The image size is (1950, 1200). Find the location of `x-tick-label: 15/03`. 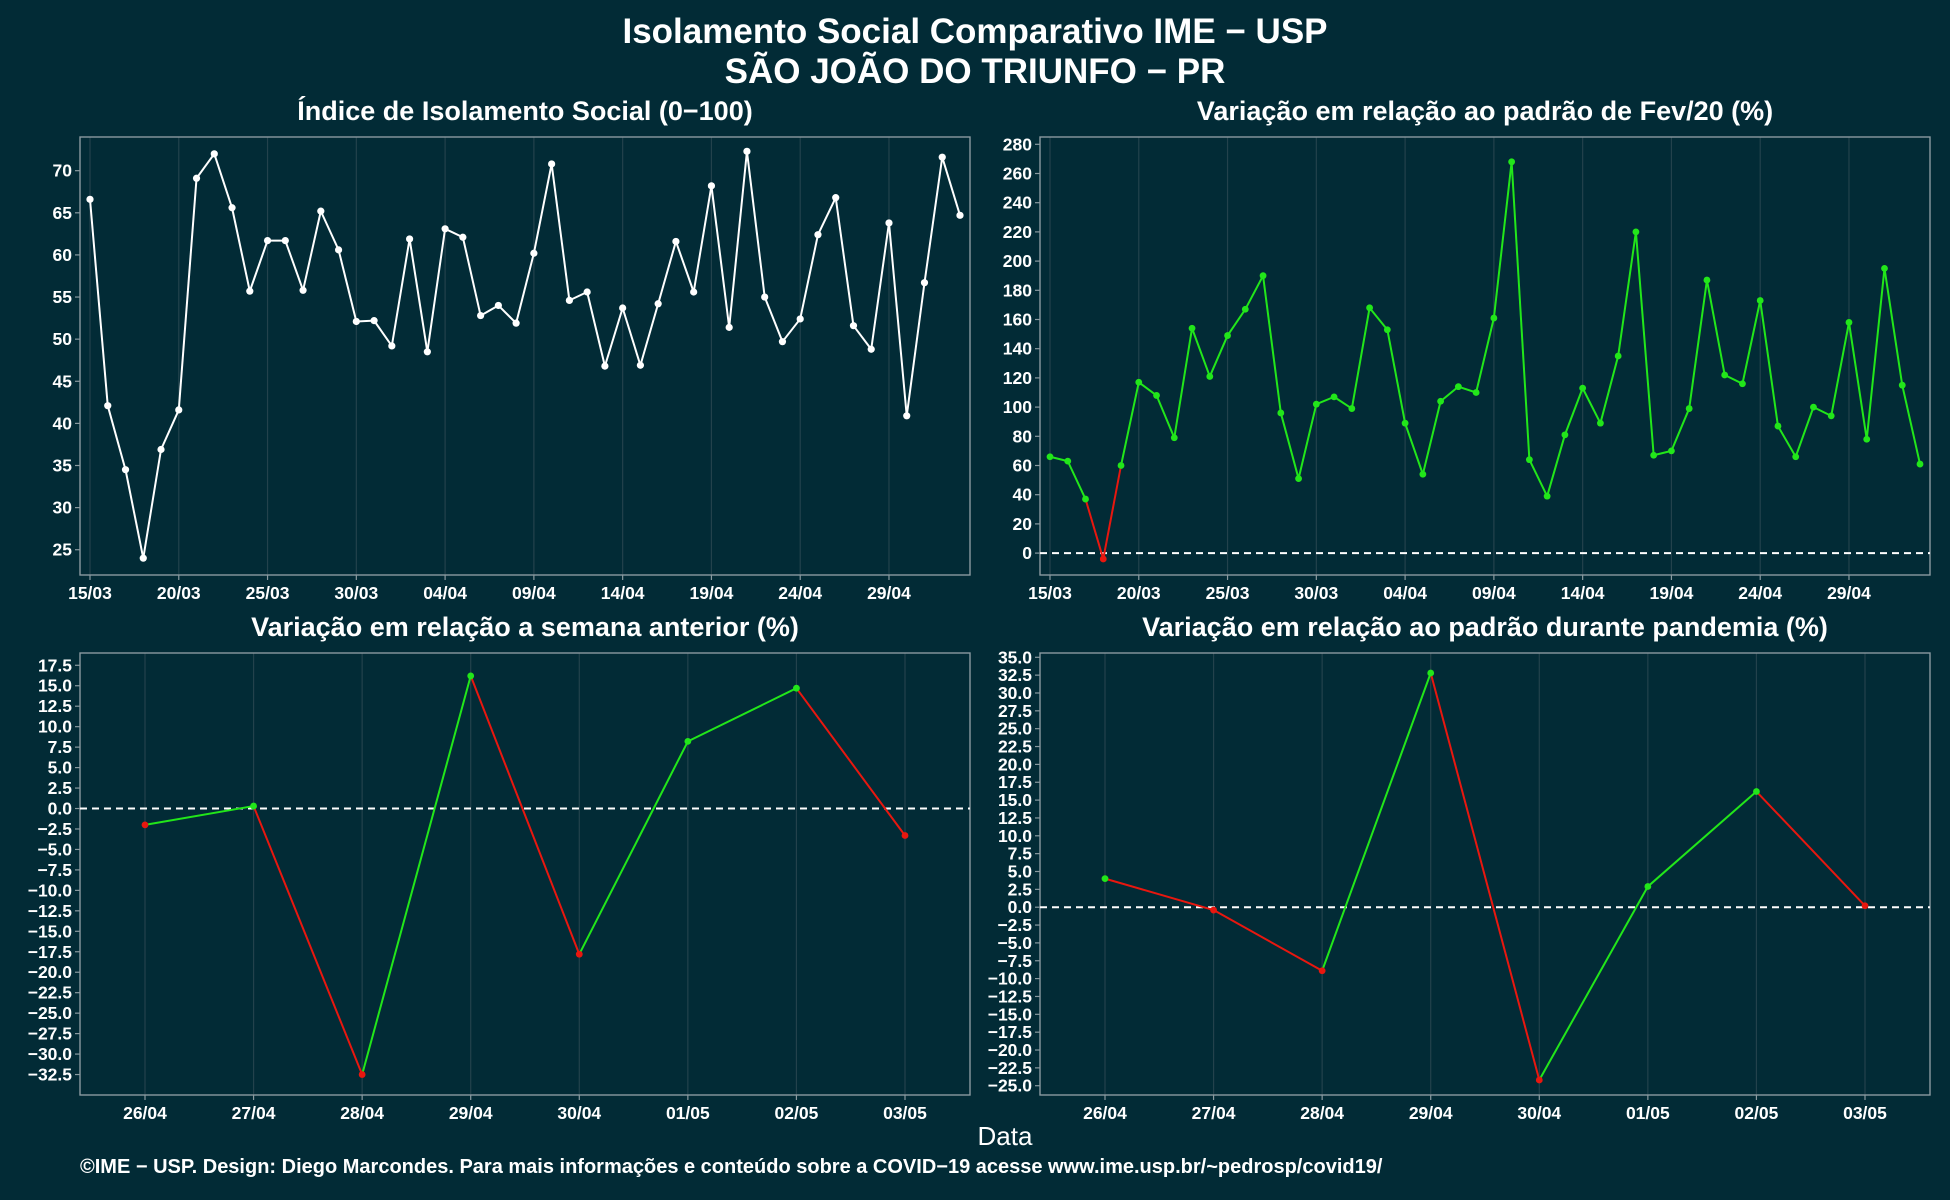

x-tick-label: 15/03 is located at coordinates (90, 593).